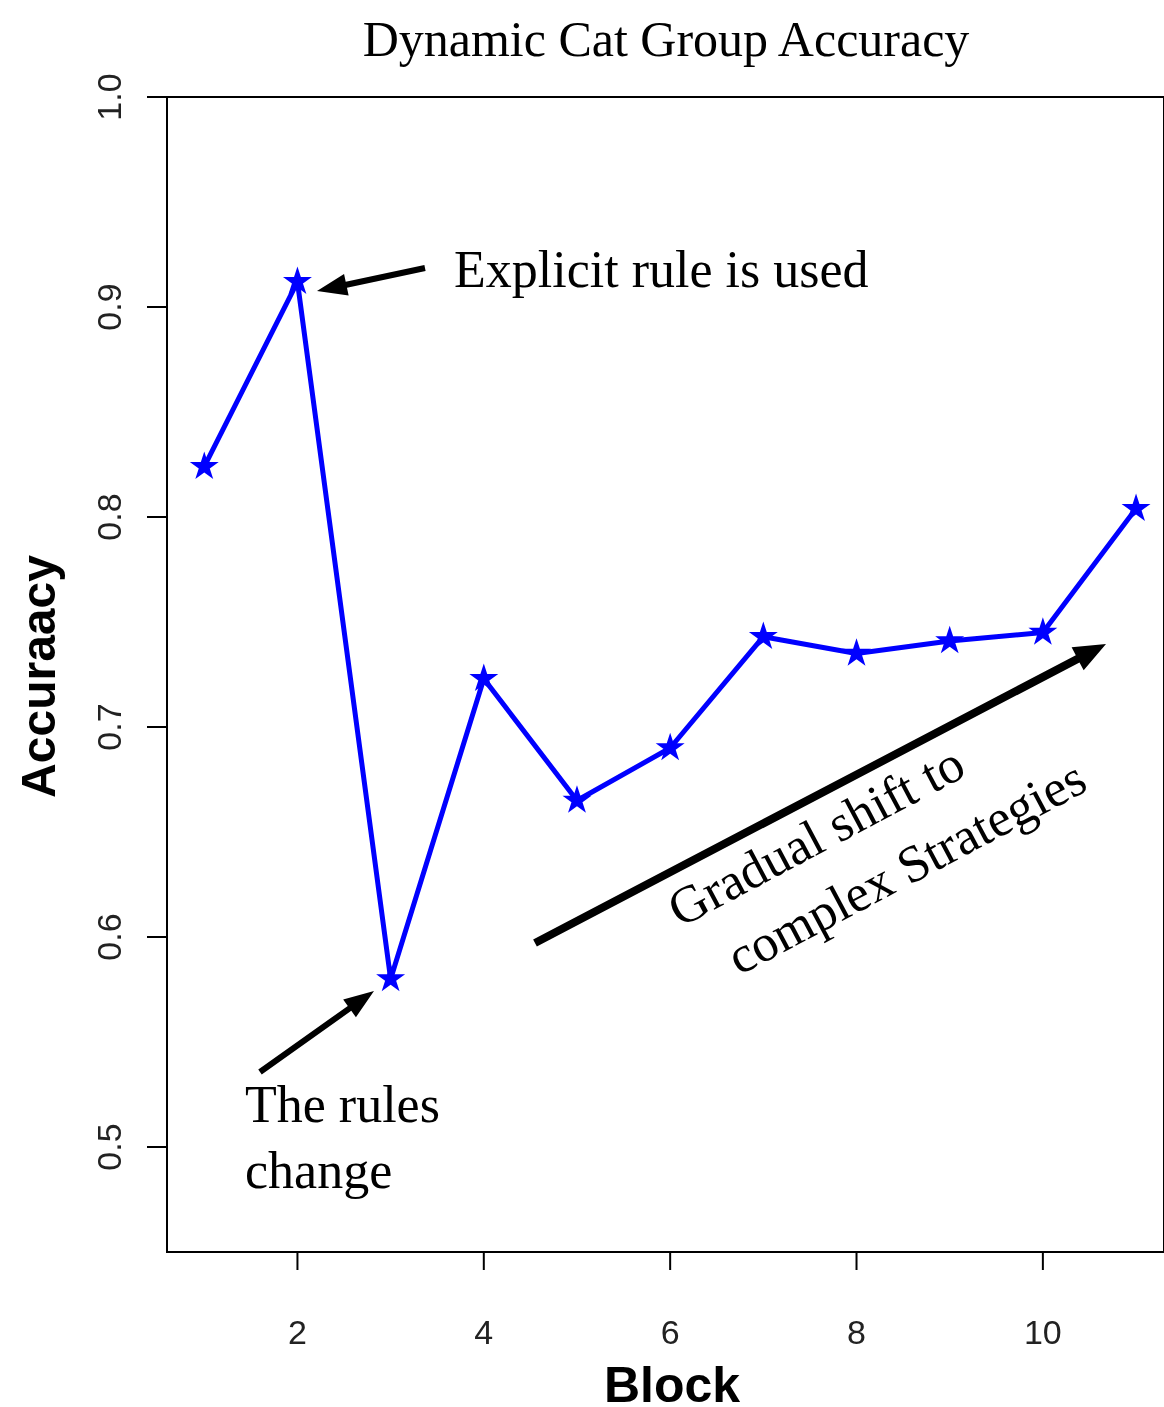 Image resolution: width=1164 pixels, height=1407 pixels. I want to click on y-axis-title: Accuraacy, so click(38, 676).